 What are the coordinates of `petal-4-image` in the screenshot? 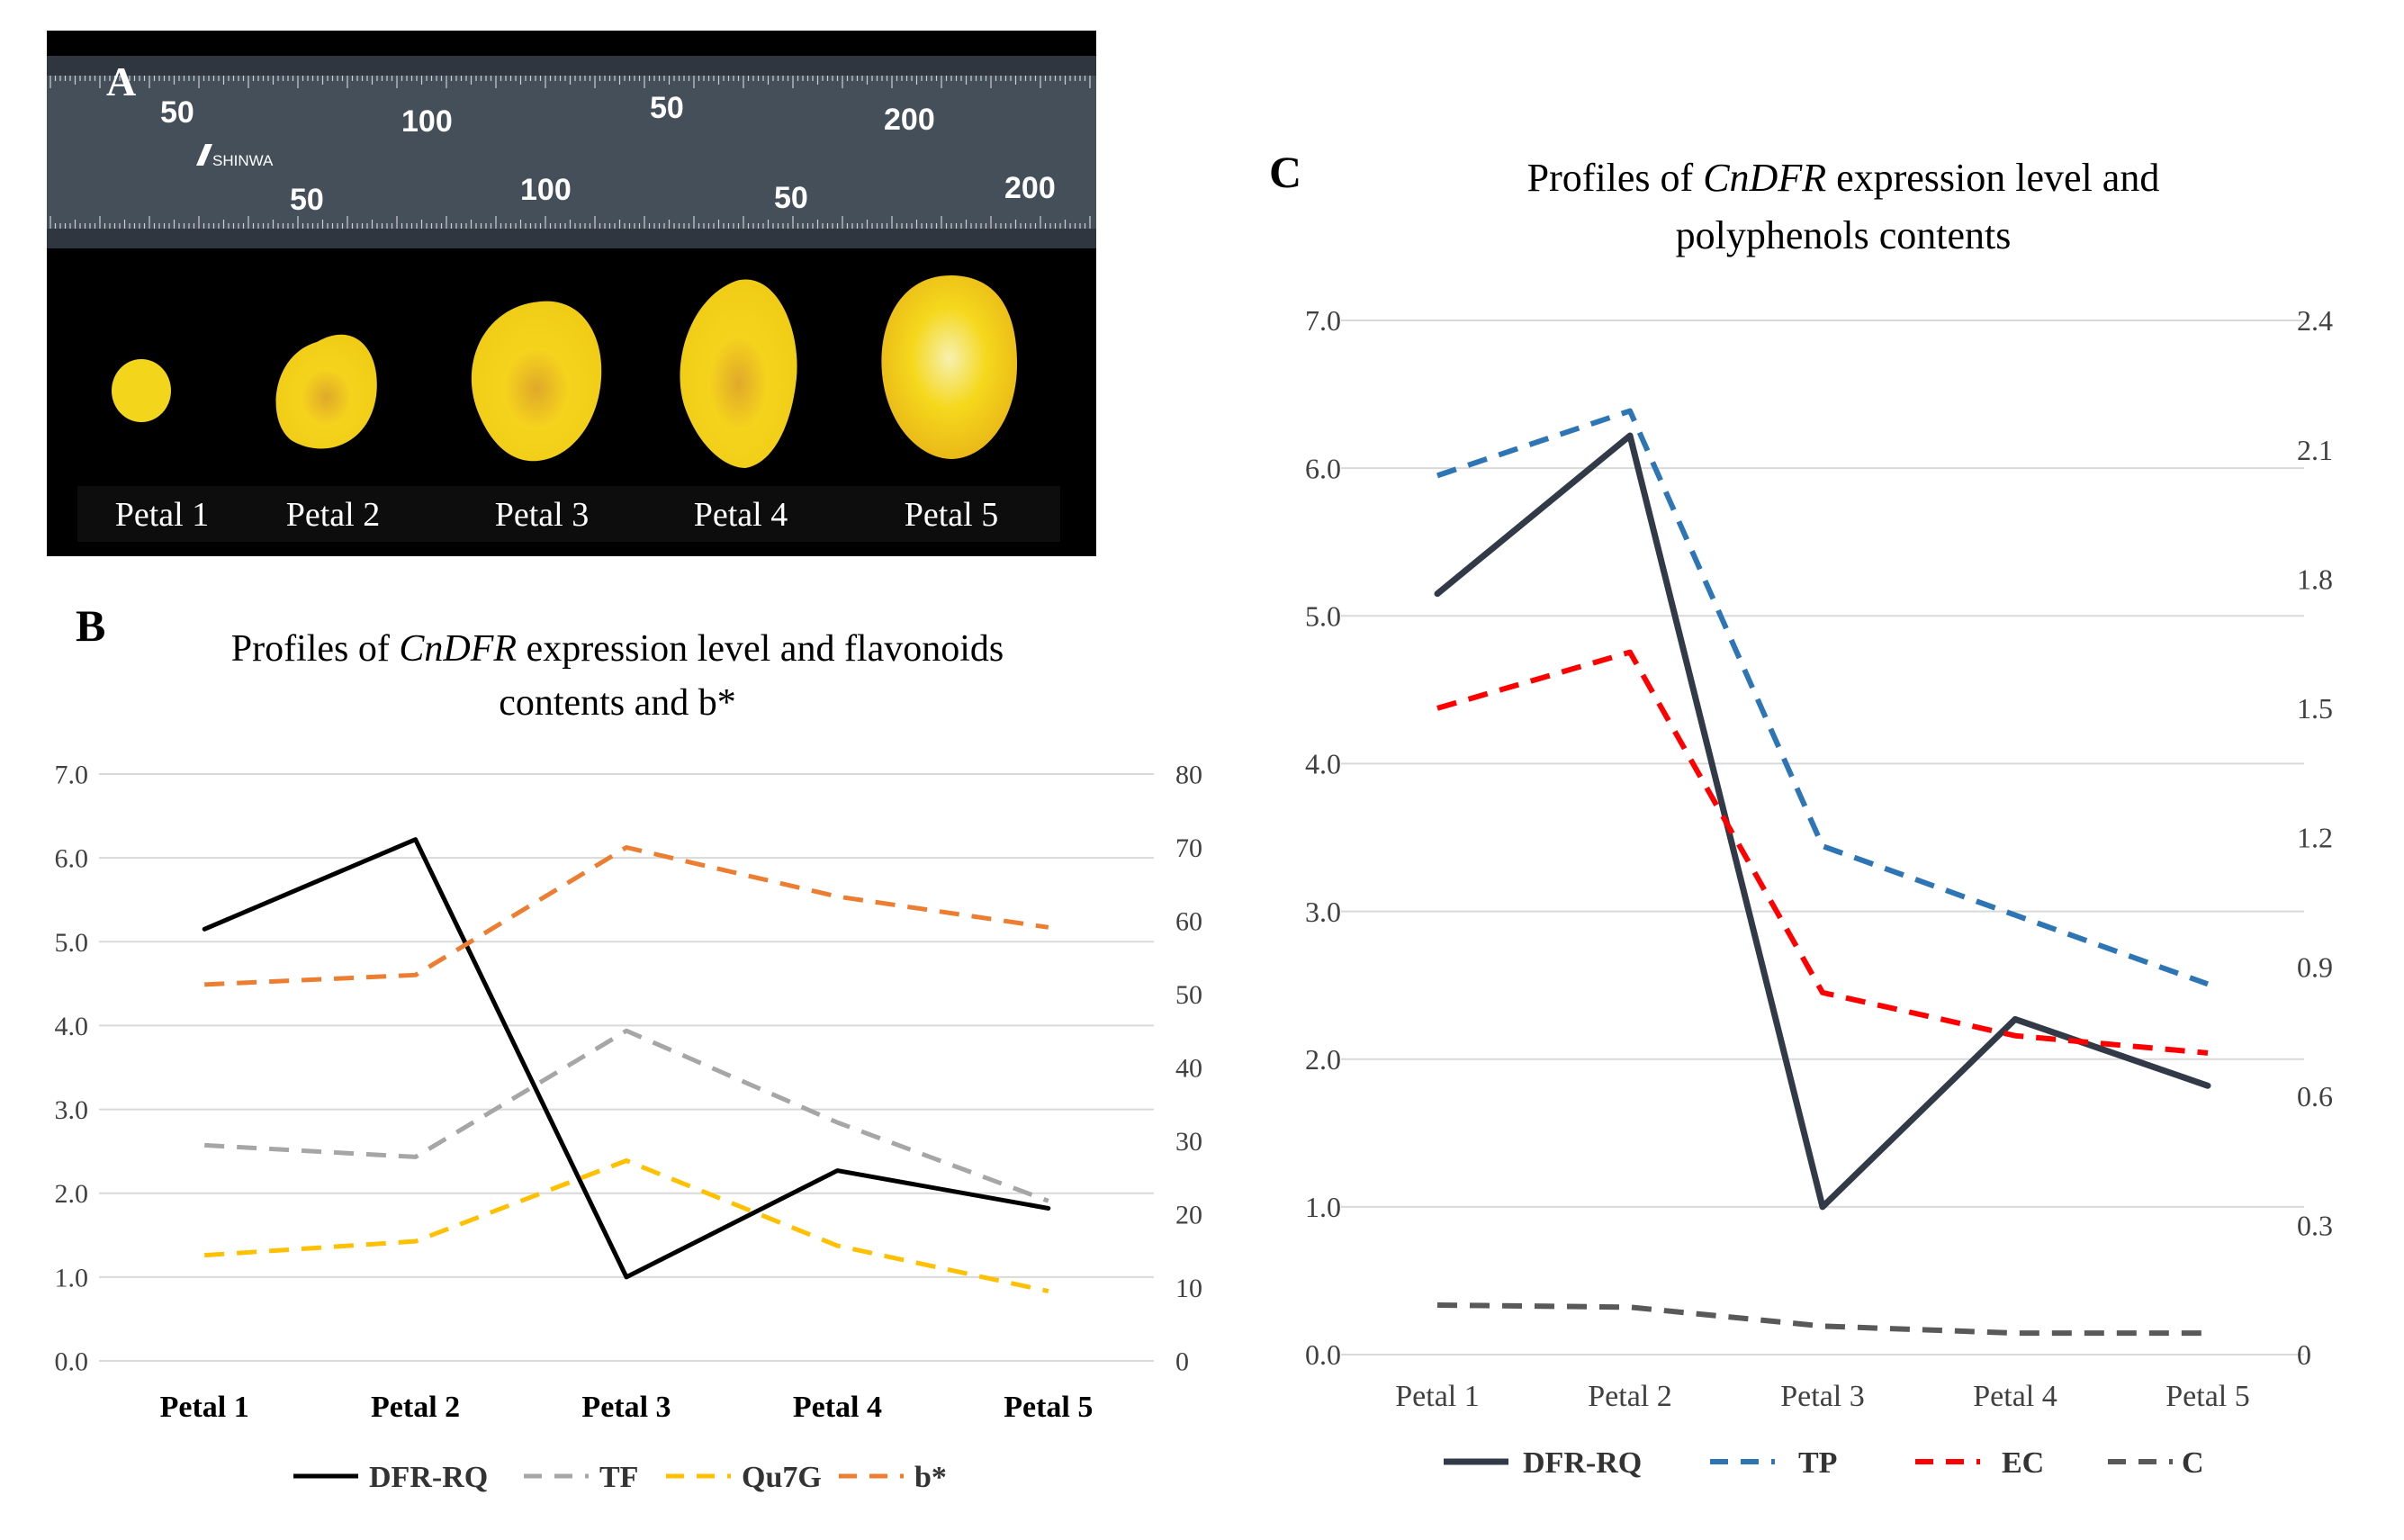 It's located at (738, 373).